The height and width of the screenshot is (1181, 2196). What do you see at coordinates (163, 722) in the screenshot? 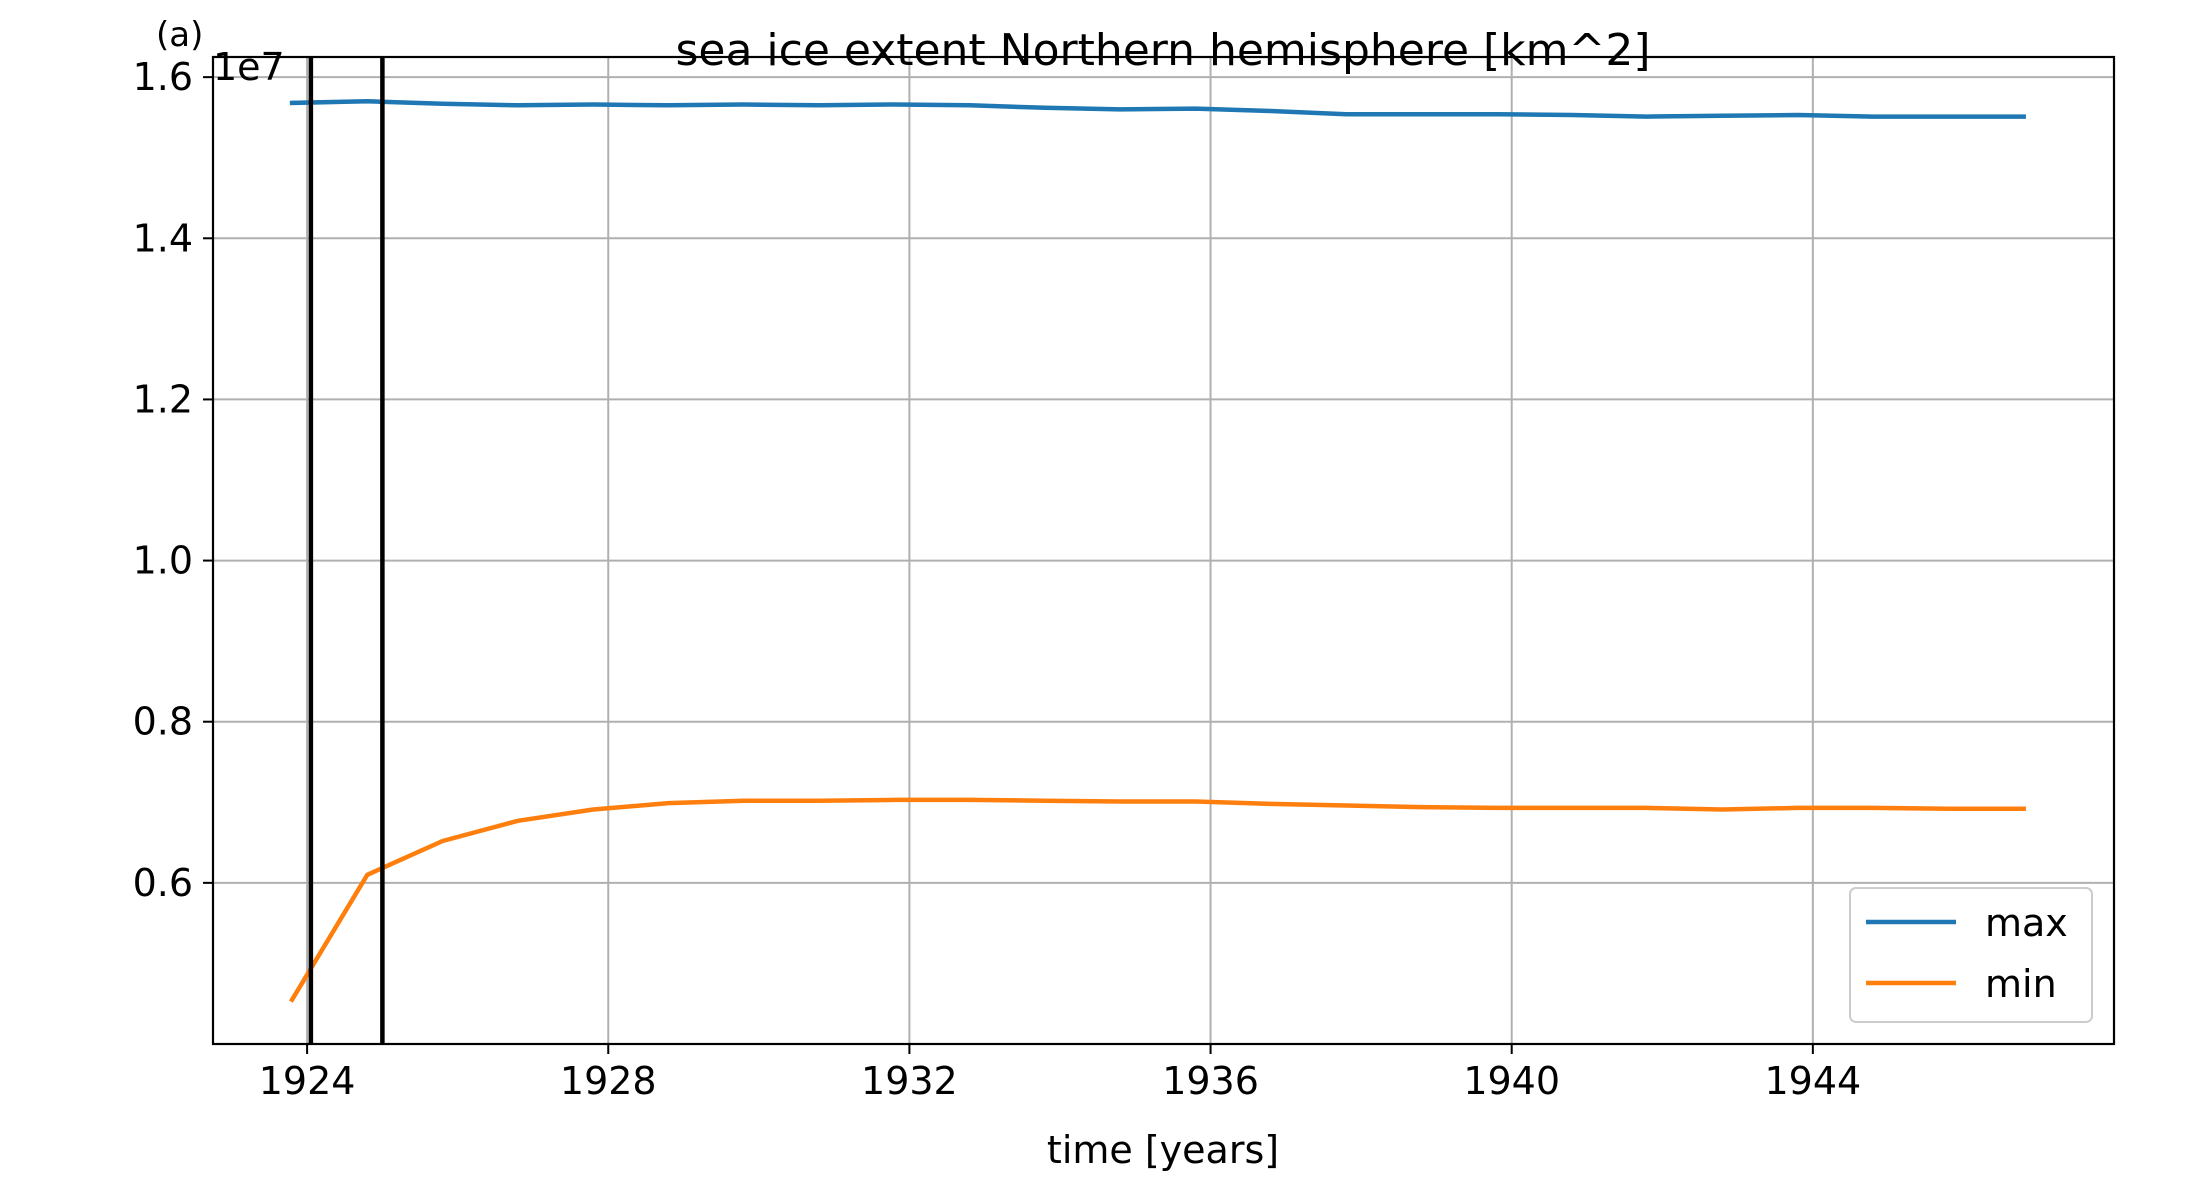
I see `y-tick-label: 0.8` at bounding box center [163, 722].